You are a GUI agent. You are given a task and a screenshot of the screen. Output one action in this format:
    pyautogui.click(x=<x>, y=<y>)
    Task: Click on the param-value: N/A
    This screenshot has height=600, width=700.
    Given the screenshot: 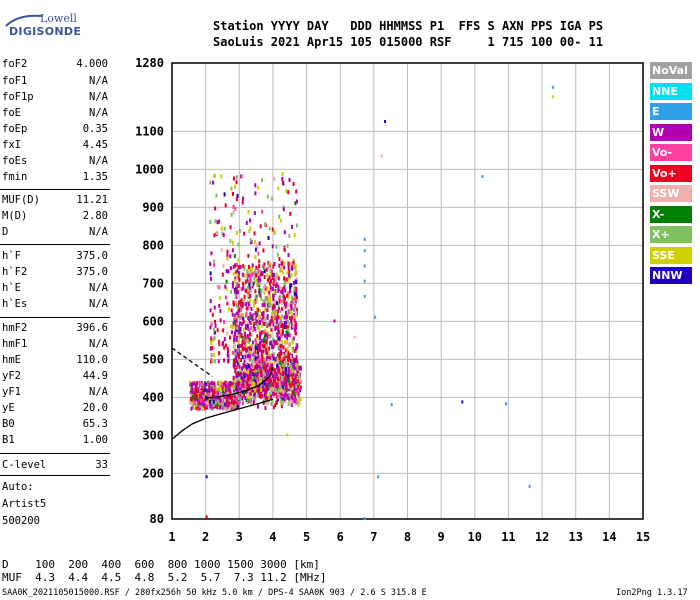 What is the action you would take?
    pyautogui.click(x=98, y=161)
    